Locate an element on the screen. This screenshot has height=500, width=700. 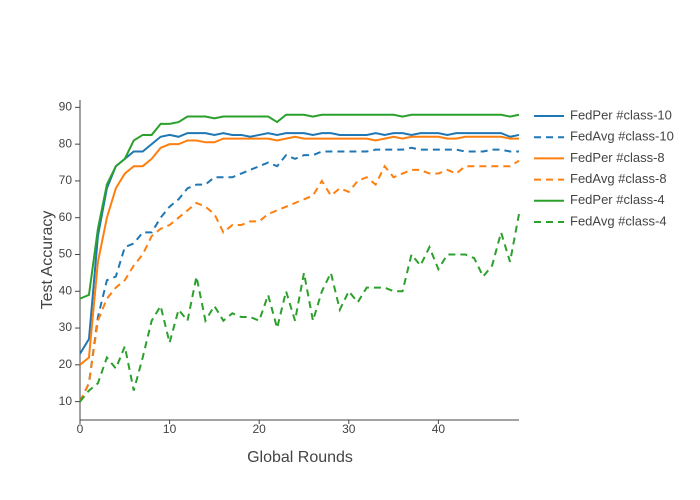
y-tick-label: 20 is located at coordinates (66, 364).